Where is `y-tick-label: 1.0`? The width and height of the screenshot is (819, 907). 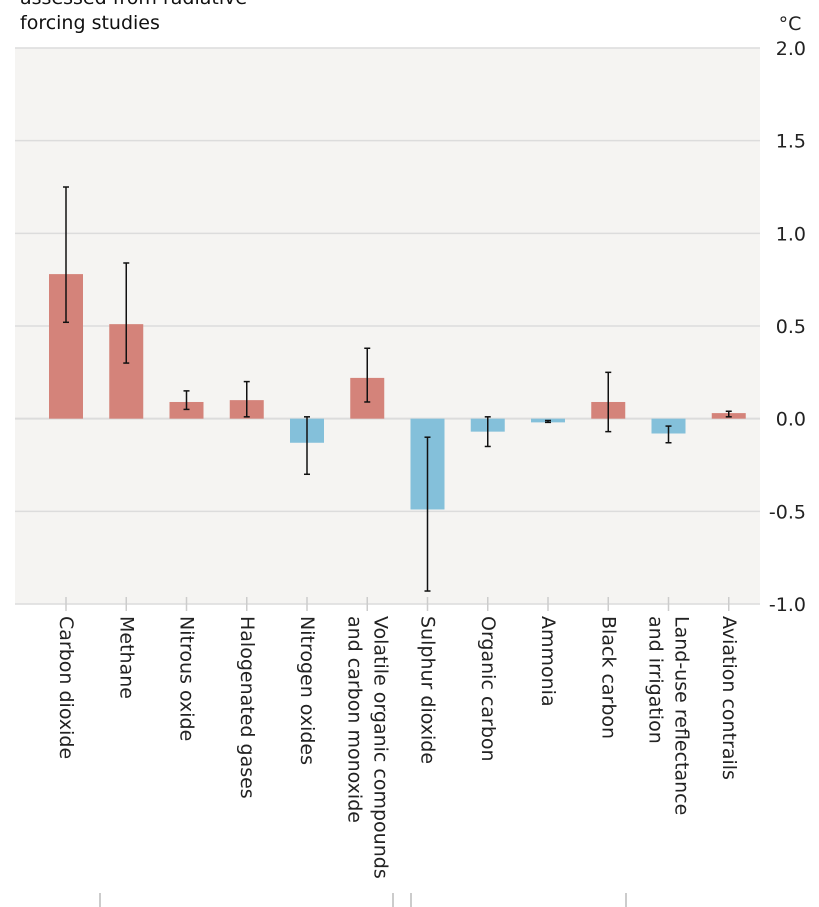
y-tick-label: 1.0 is located at coordinates (791, 234).